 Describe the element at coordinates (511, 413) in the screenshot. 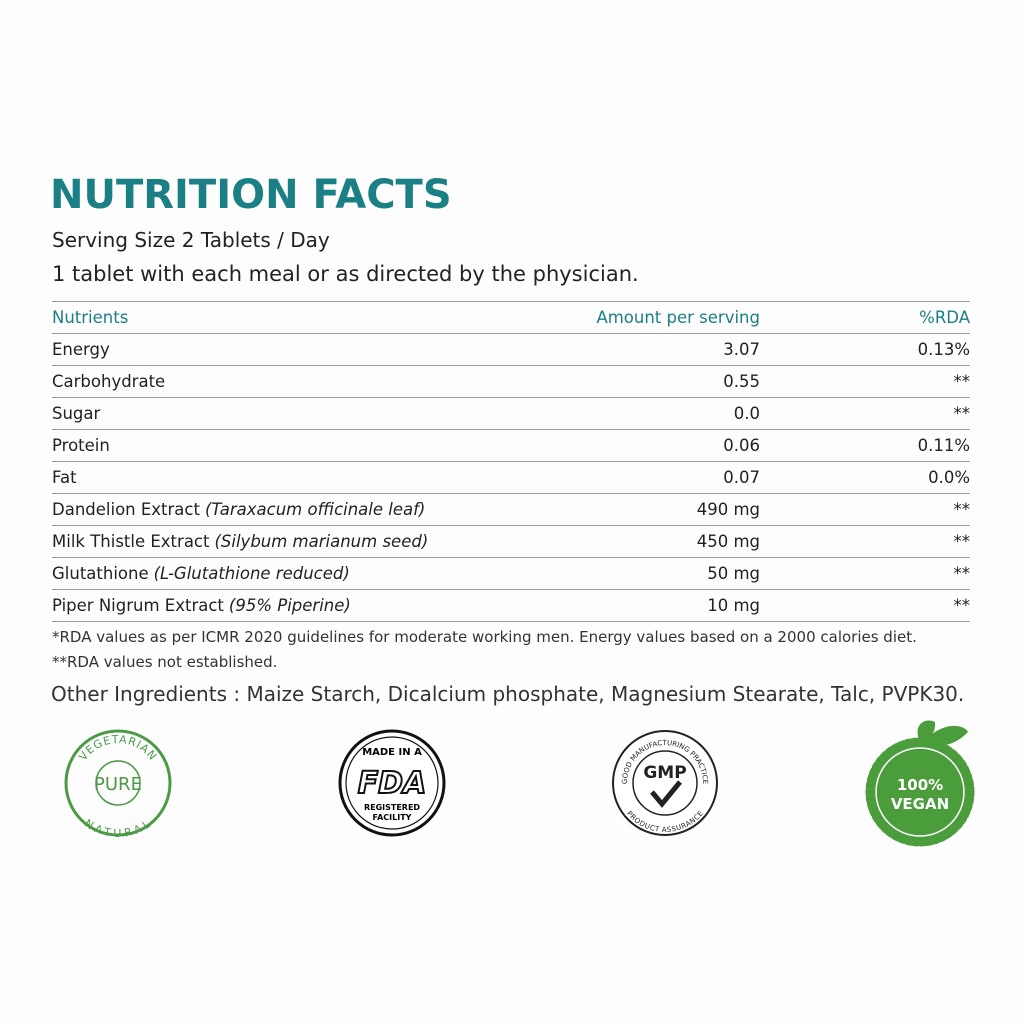

I see `table-row: Sugar 0.0 **` at that location.